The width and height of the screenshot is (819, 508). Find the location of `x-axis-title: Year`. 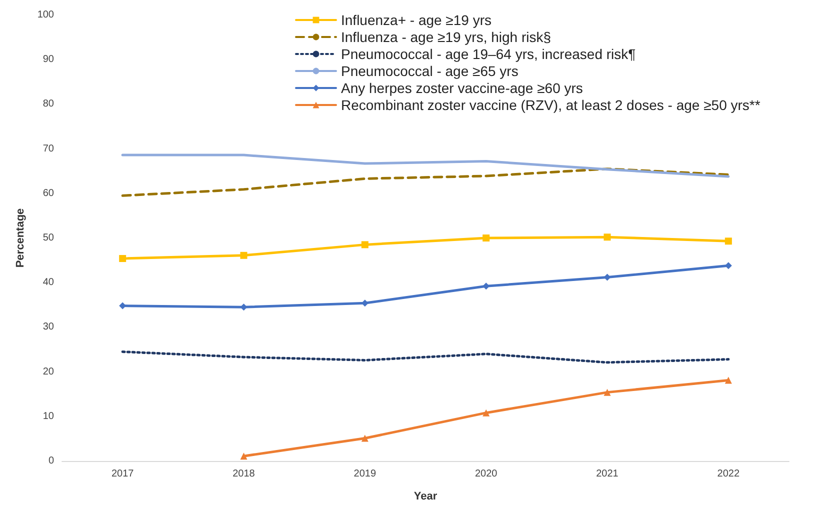

x-axis-title: Year is located at coordinates (426, 496).